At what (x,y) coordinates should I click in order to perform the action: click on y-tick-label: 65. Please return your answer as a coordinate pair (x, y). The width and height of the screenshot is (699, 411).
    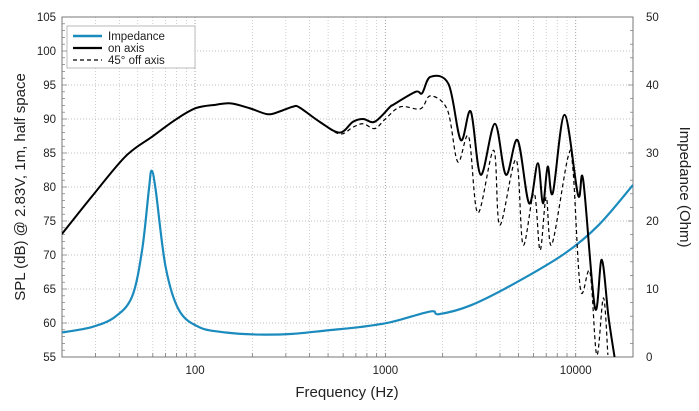
    Looking at the image, I should click on (49, 290).